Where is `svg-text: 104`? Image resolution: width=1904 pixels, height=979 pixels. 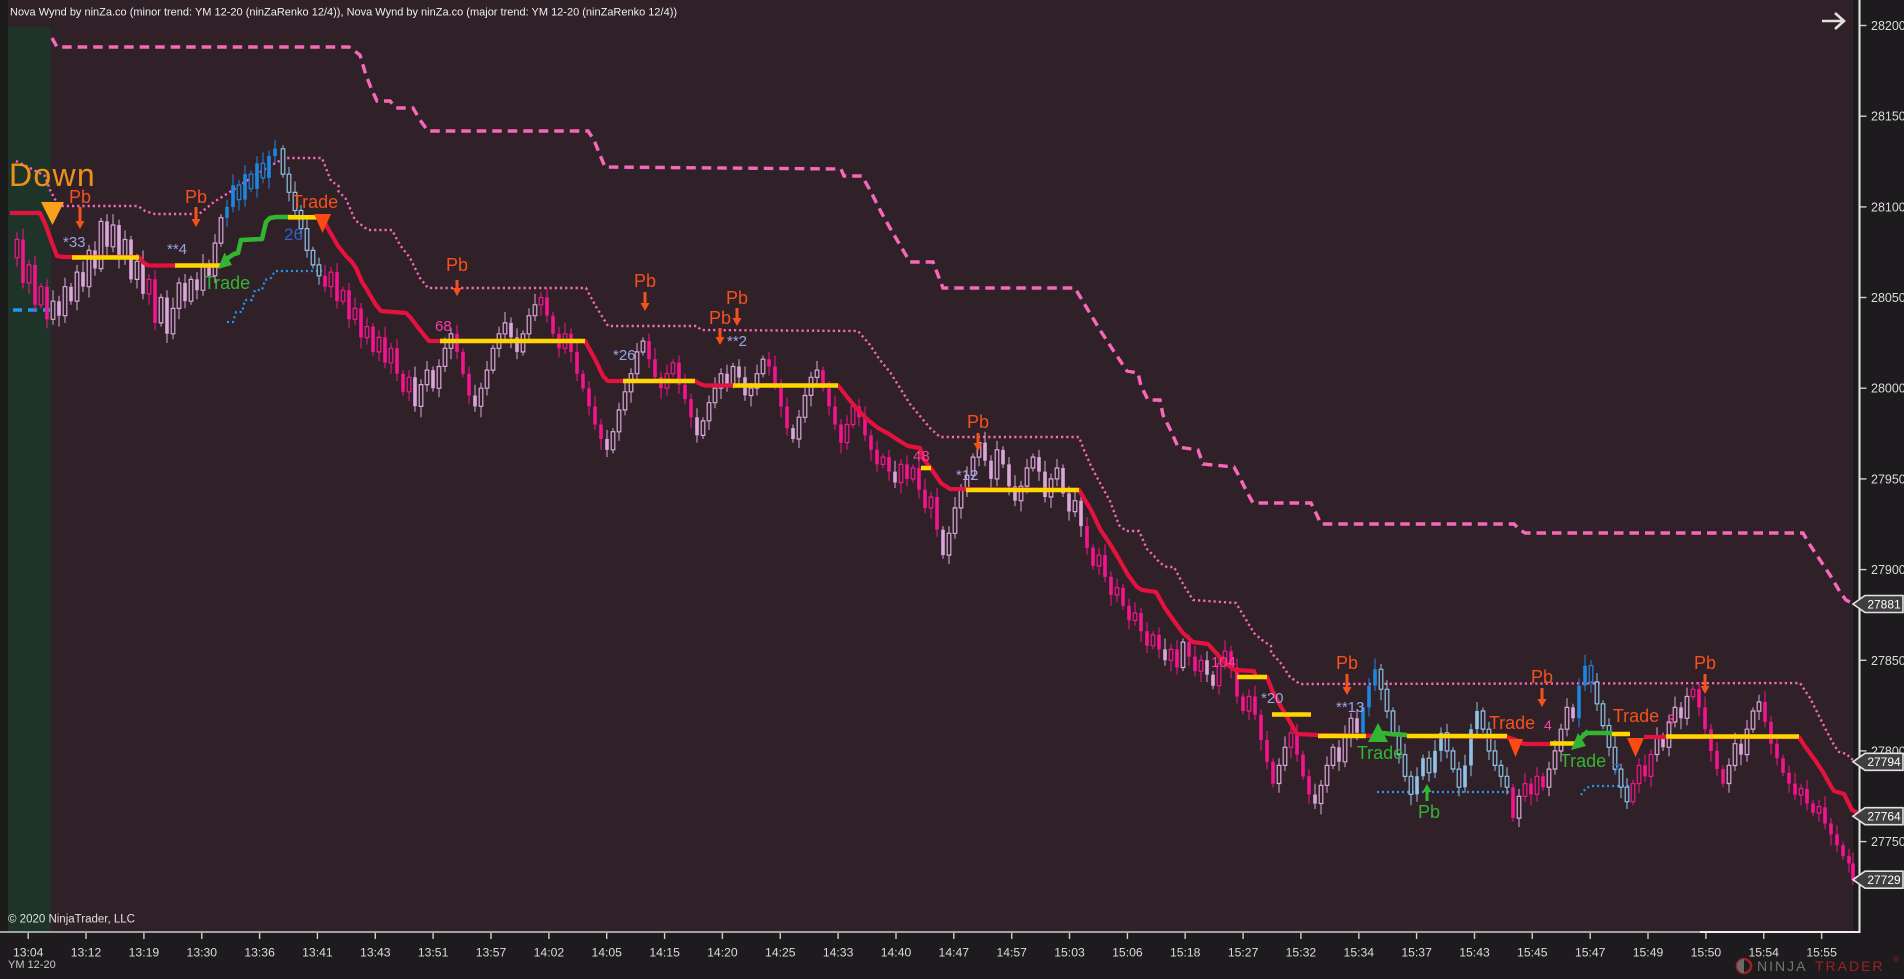
svg-text: 104 is located at coordinates (1223, 662).